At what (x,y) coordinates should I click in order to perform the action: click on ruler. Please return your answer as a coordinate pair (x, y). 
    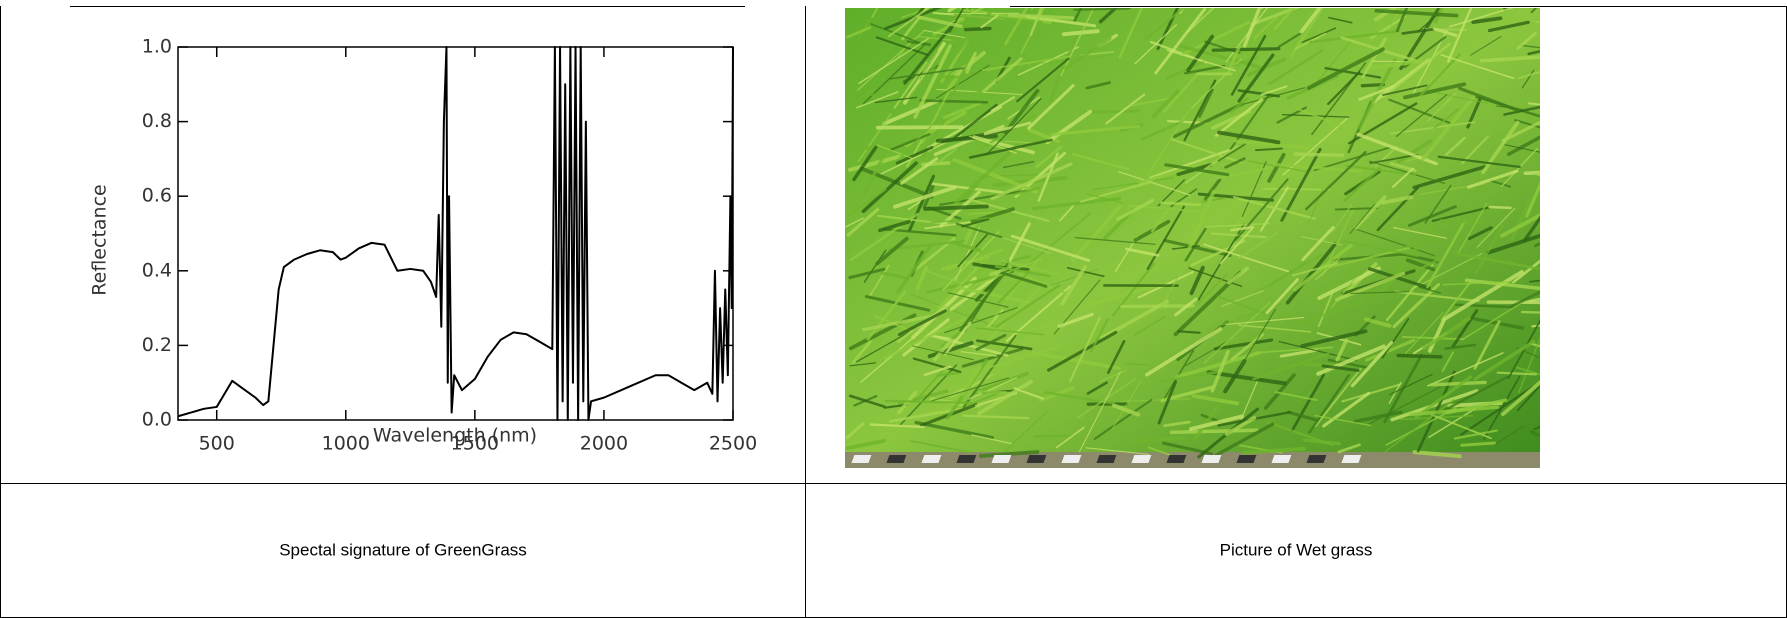
    Looking at the image, I should click on (1192, 460).